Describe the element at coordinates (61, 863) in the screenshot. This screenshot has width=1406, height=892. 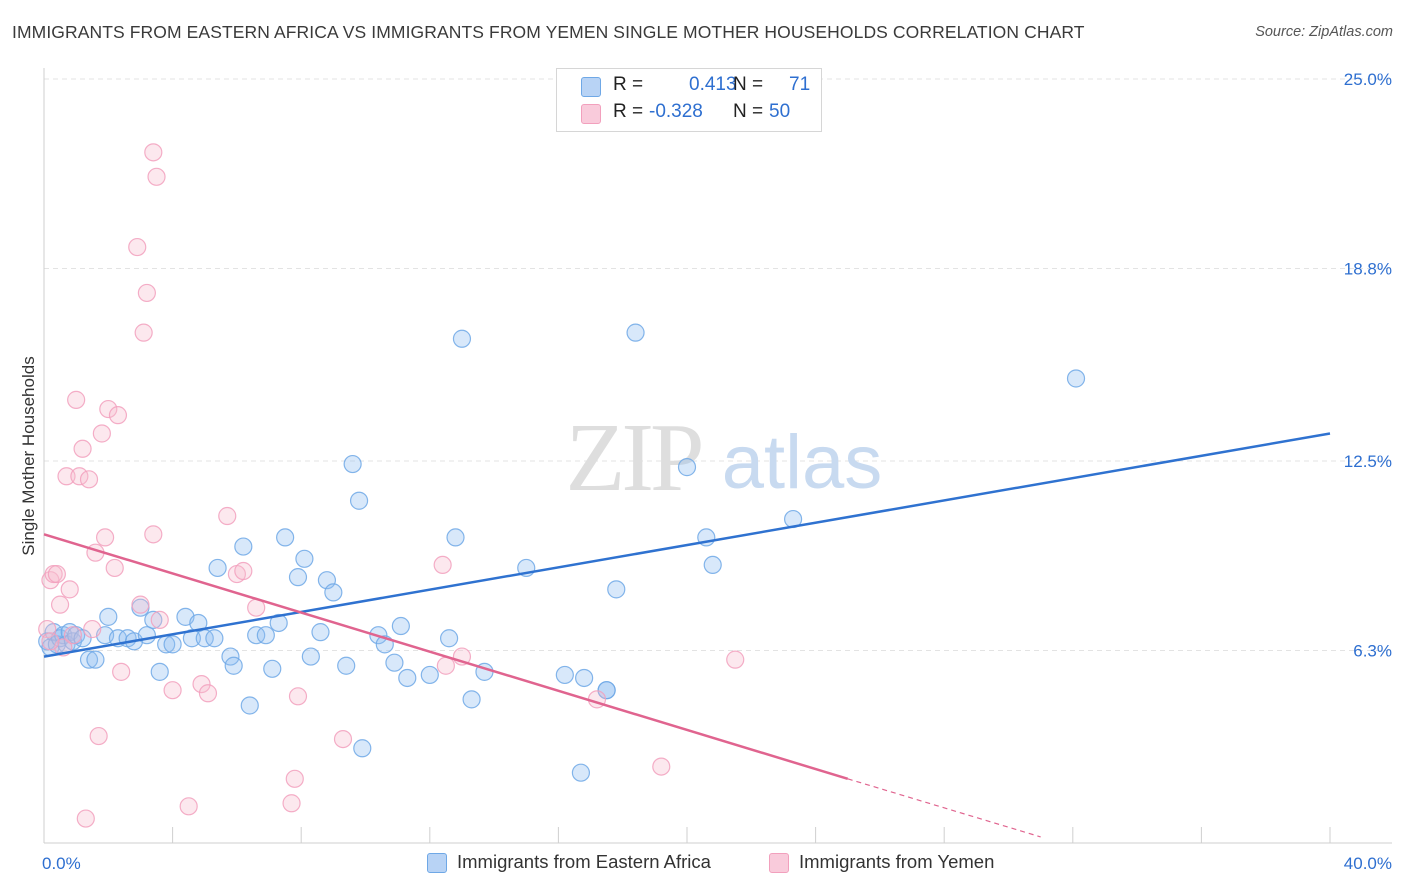
I see `x-tick-label: 0.0%` at that location.